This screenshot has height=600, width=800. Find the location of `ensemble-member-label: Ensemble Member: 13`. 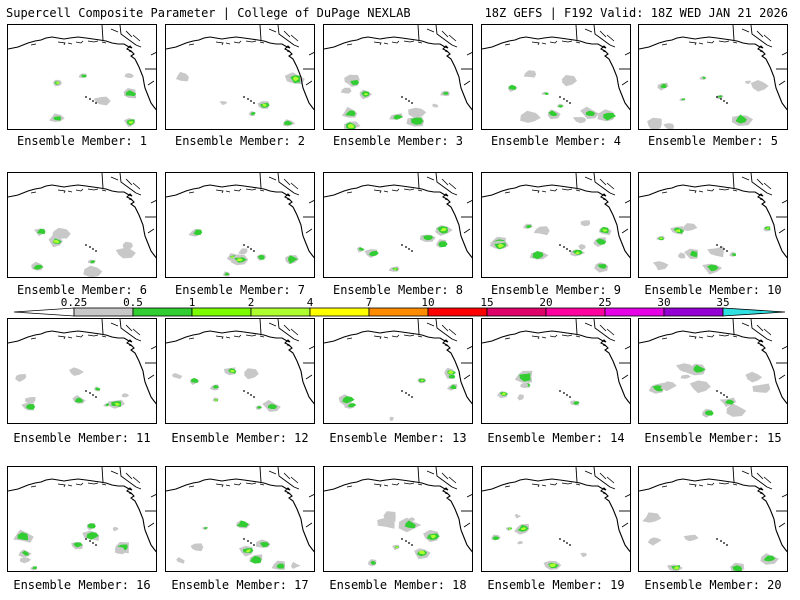

ensemble-member-label: Ensemble Member: 13 is located at coordinates (398, 438).